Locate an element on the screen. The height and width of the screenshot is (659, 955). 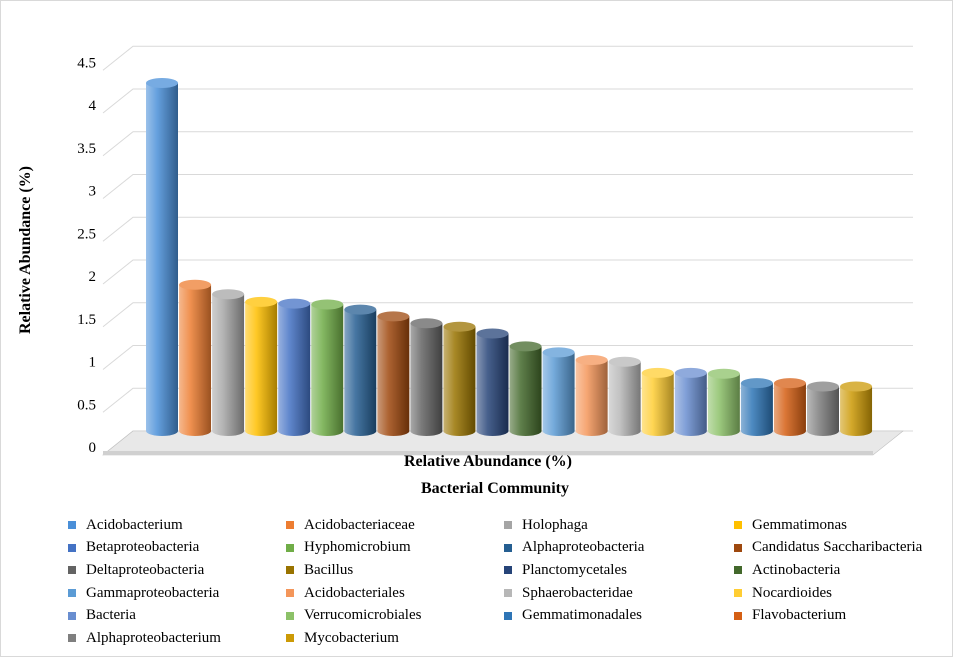
legend-label: Gammaproteobacteria is located at coordinates (153, 592).